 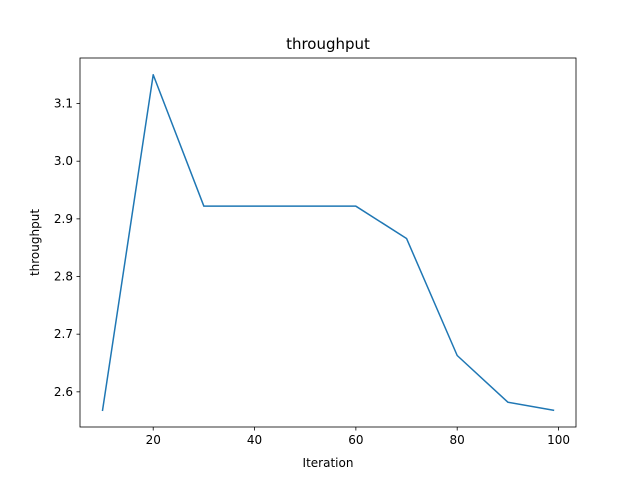 I want to click on x-tick-label: 60, so click(x=355, y=440).